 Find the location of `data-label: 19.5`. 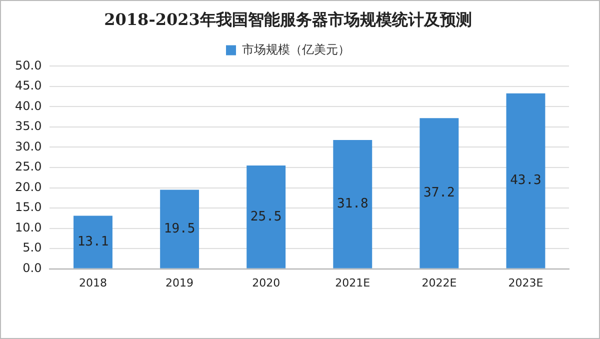

data-label: 19.5 is located at coordinates (180, 228).